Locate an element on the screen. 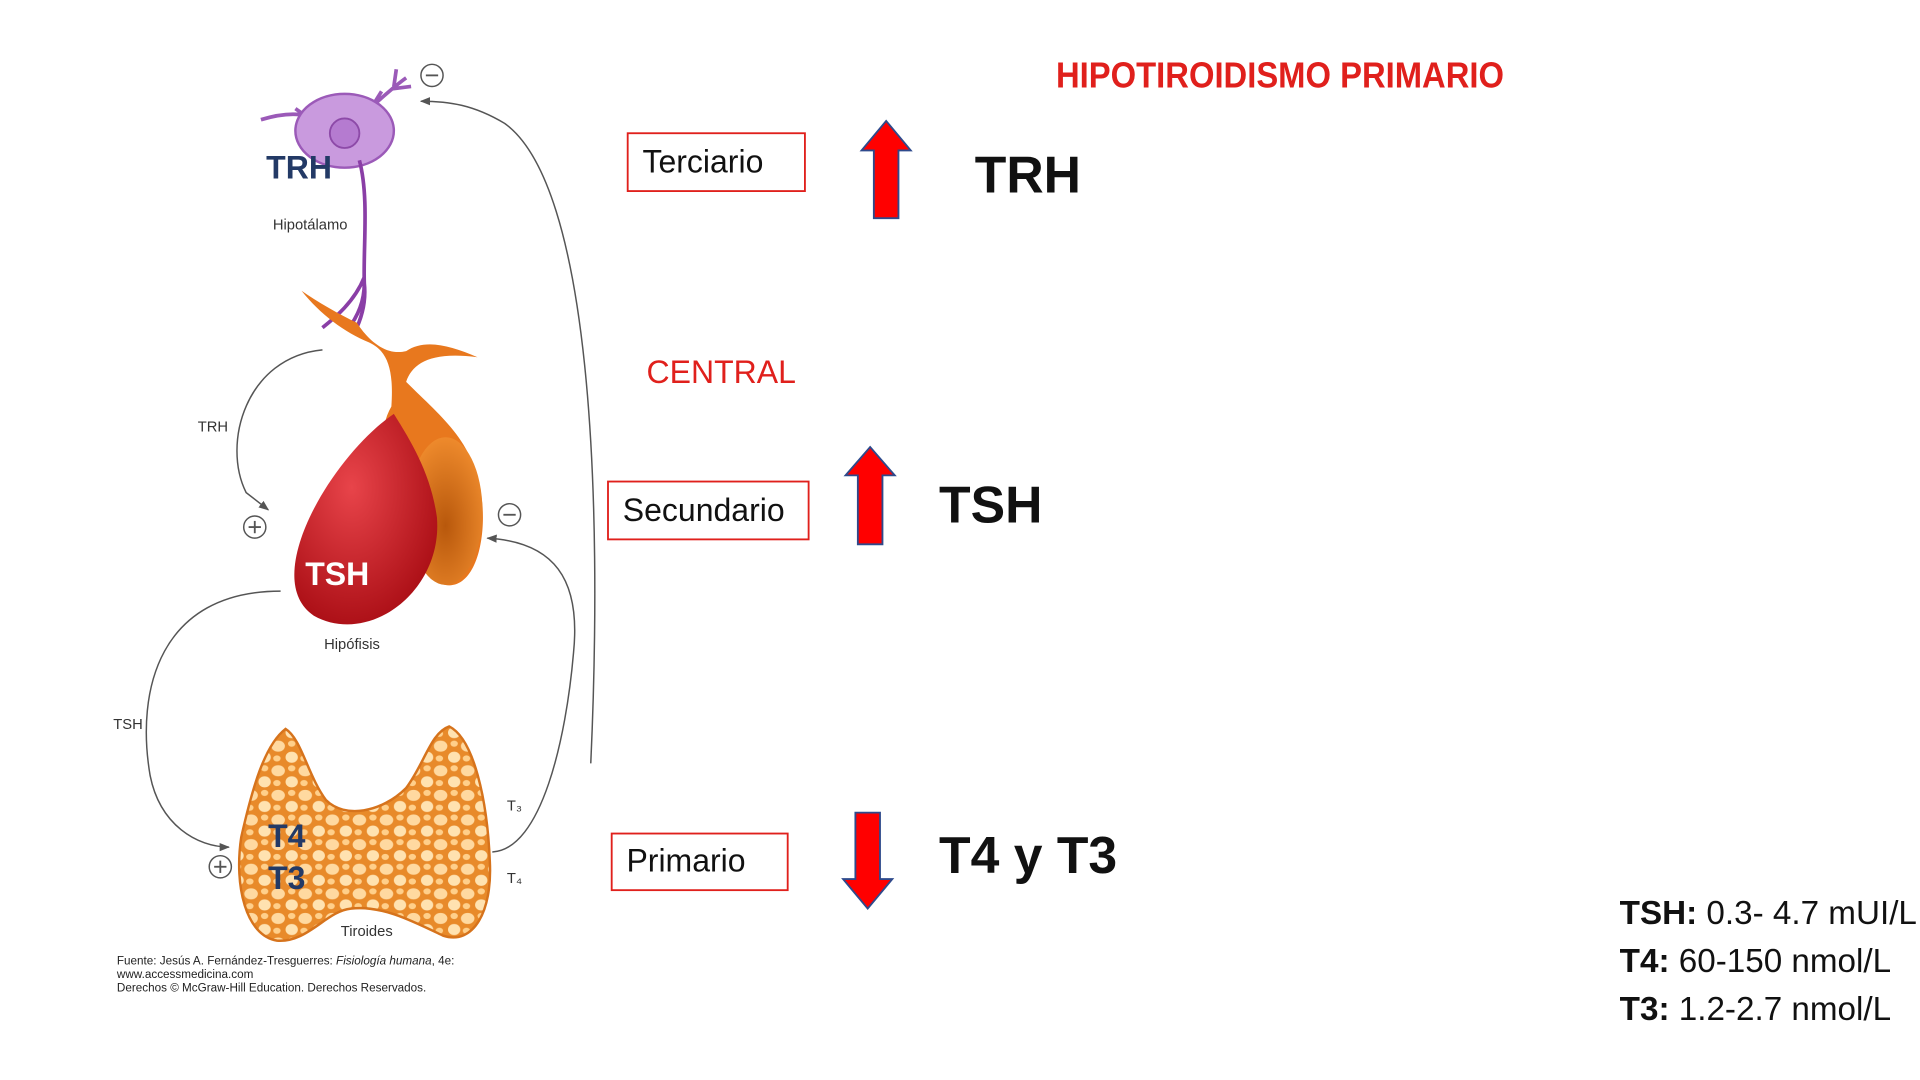 Image resolution: width=1920 pixels, height=1080 pixels. pituitary-hormone: TSH is located at coordinates (337, 574).